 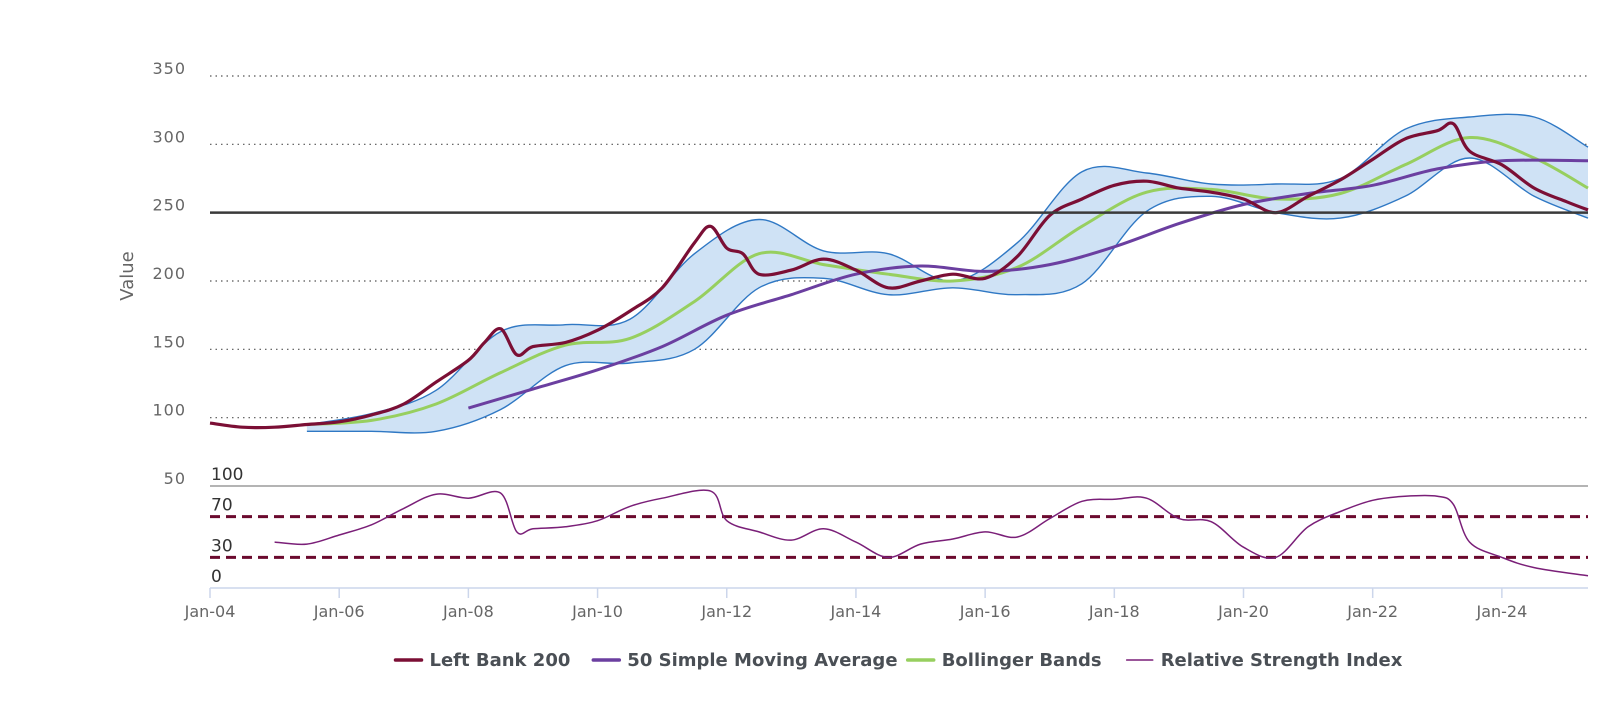 I want to click on legend-item: 50 Simple Moving Average, so click(x=744, y=660).